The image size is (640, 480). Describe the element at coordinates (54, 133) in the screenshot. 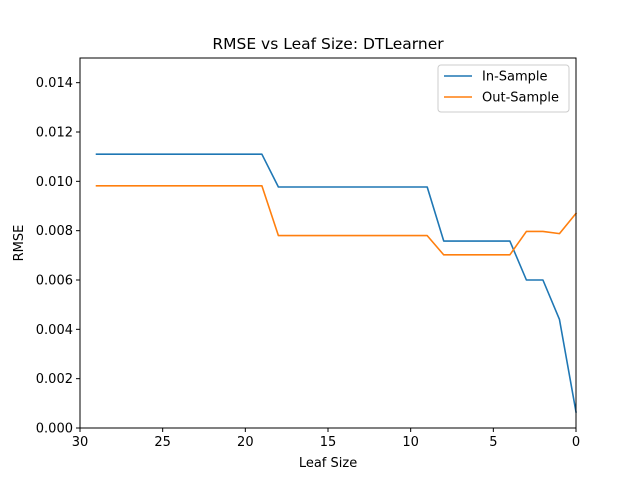

I see `y-tick-label: 0.012` at that location.